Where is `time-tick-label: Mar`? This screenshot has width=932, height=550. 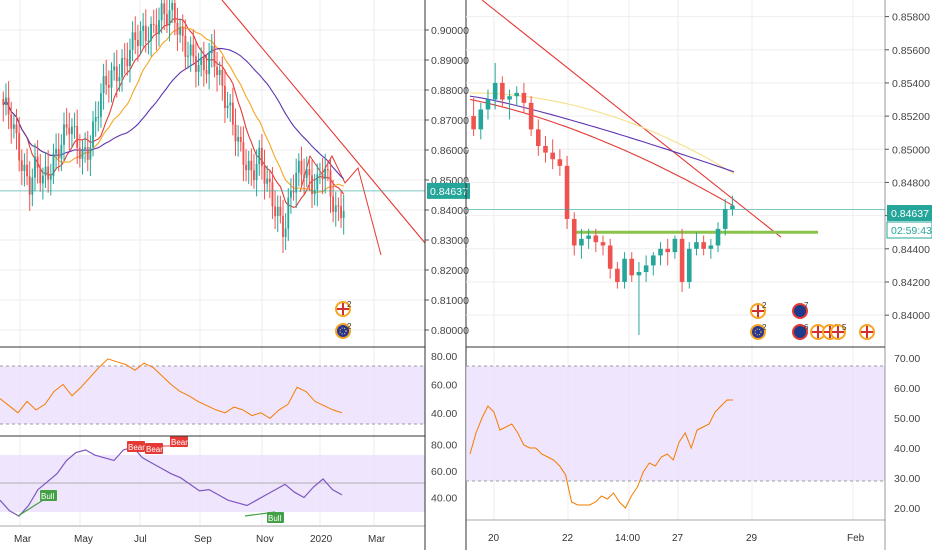 time-tick-label: Mar is located at coordinates (377, 539).